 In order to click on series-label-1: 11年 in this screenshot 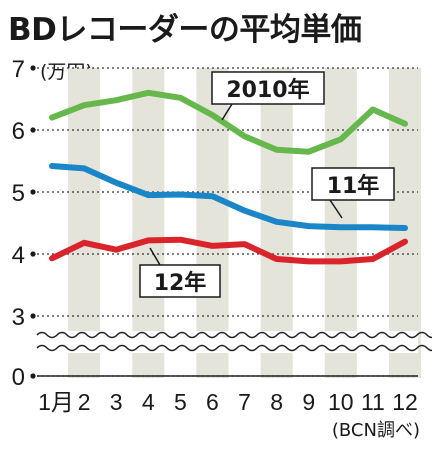, I will do `click(353, 186)`.